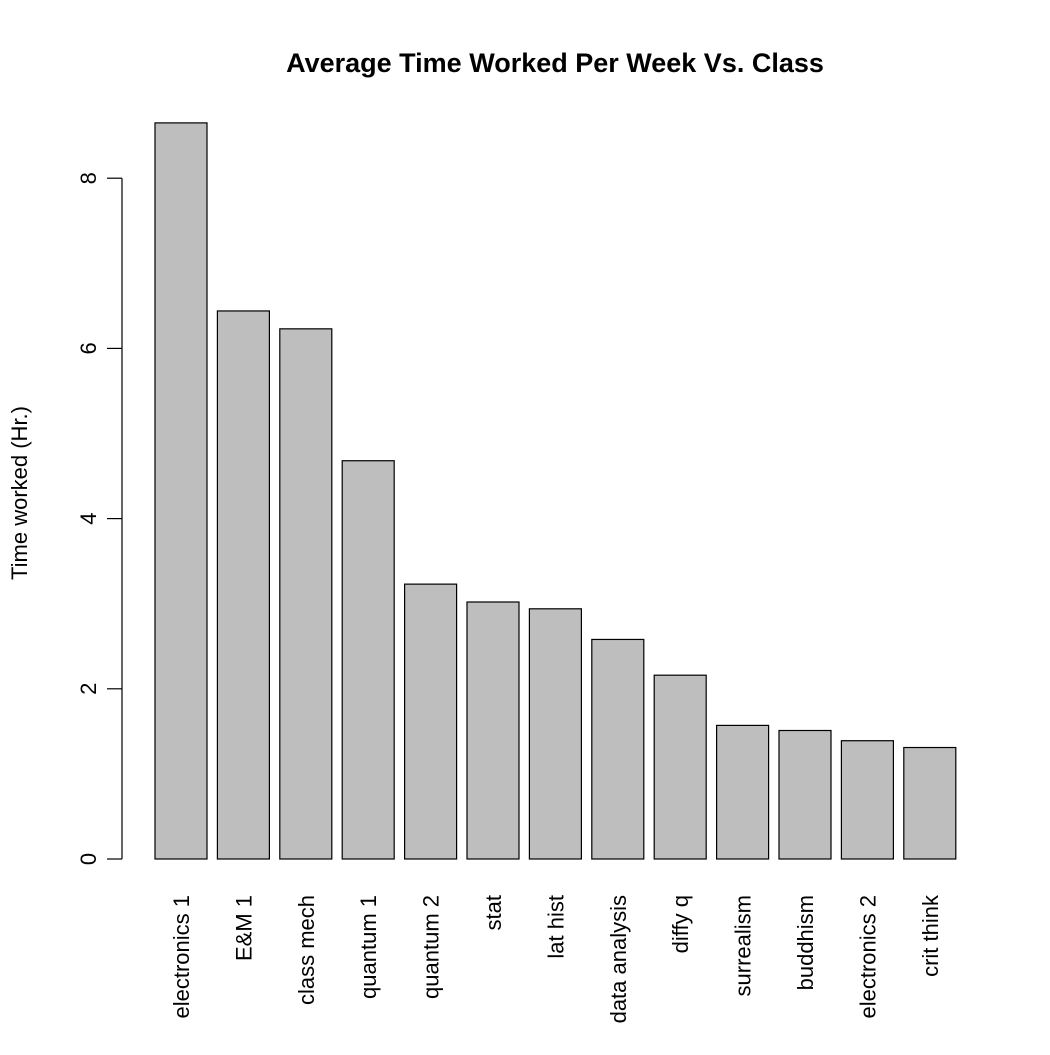 The height and width of the screenshot is (1055, 1050). Describe the element at coordinates (88, 689) in the screenshot. I see `y-tick-label: 2` at that location.